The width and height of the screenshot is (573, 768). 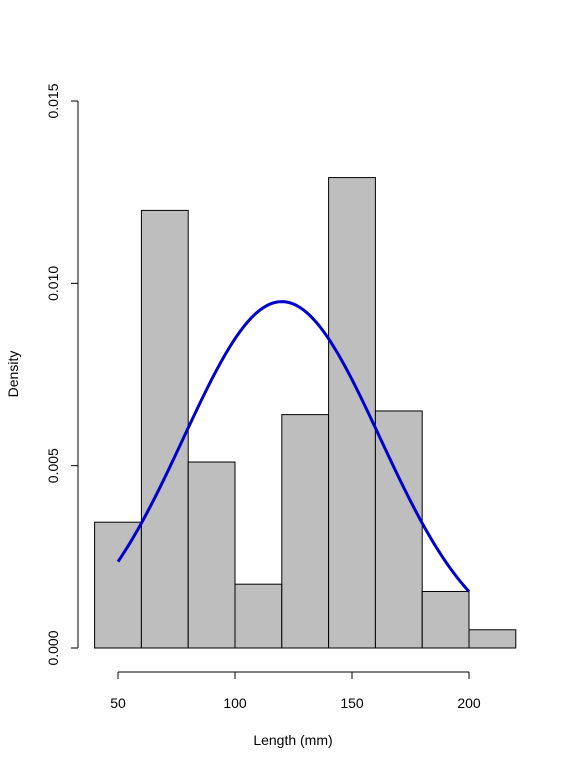 What do you see at coordinates (53, 647) in the screenshot?
I see `y-tick-label-0: 0.000` at bounding box center [53, 647].